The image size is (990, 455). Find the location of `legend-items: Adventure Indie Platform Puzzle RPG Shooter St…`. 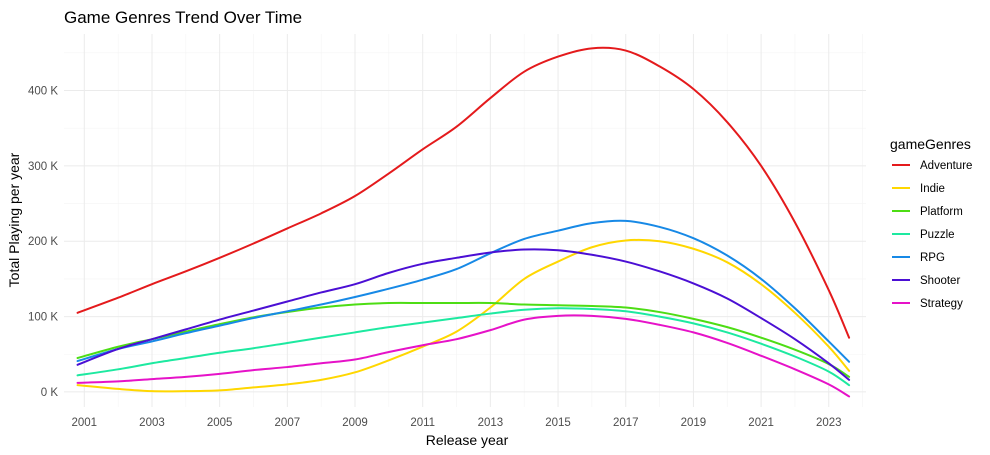

legend-items: Adventure Indie Platform Puzzle RPG Shooter St… is located at coordinates (932, 235).